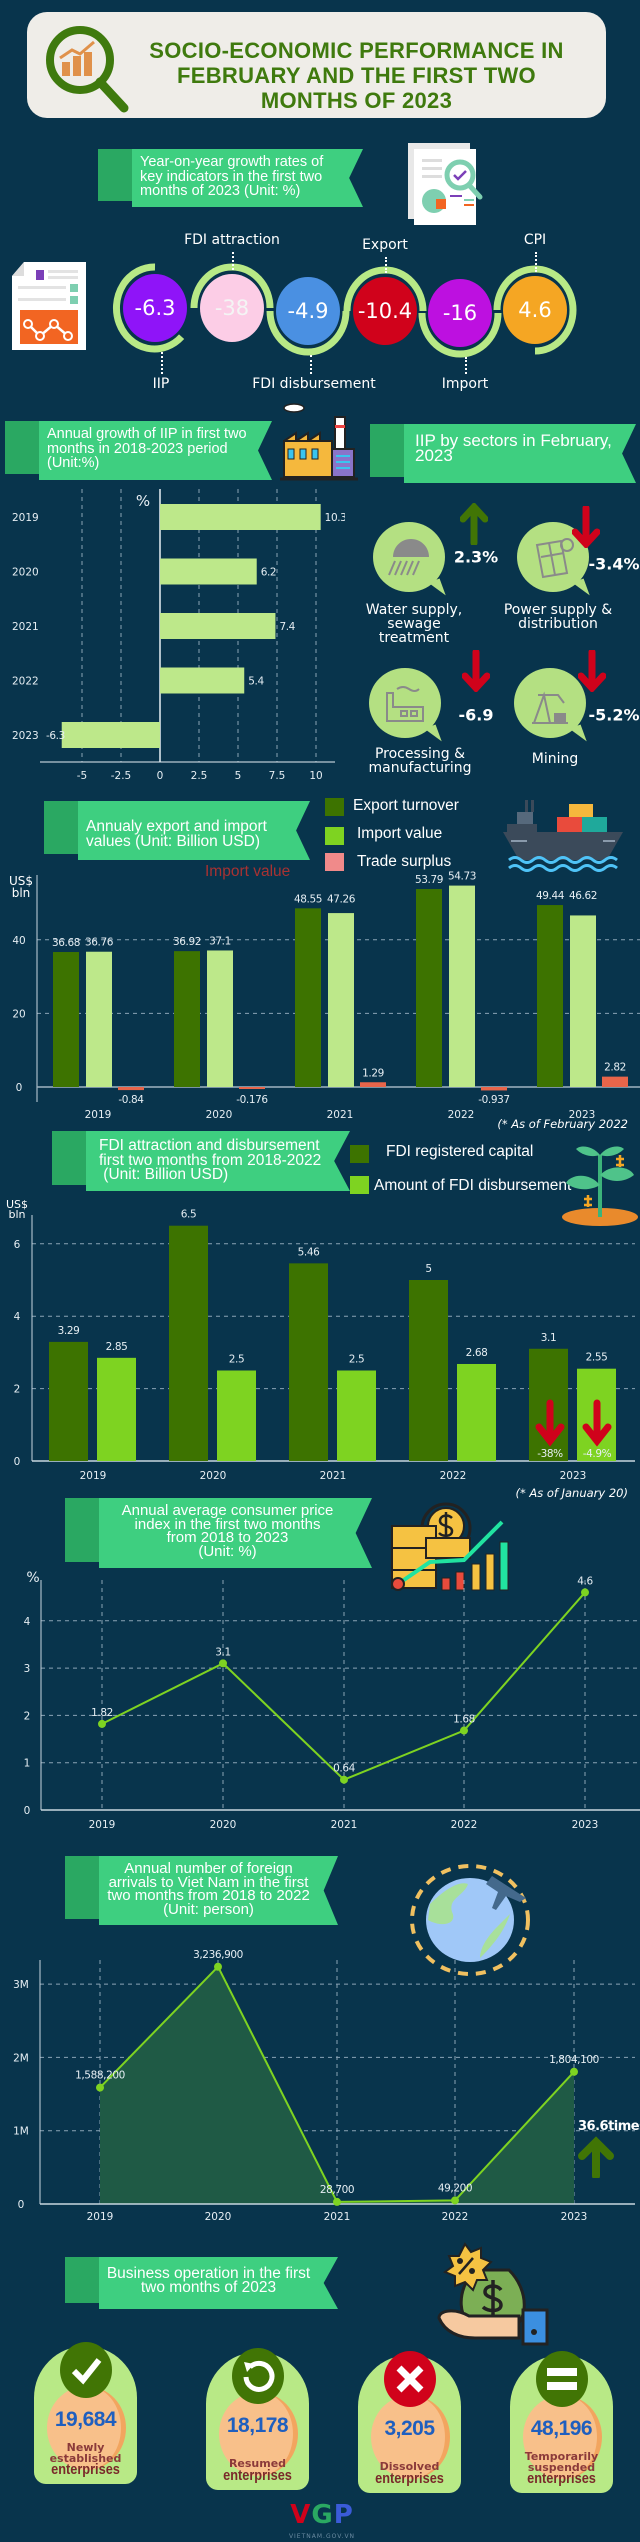  Describe the element at coordinates (208, 1895) in the screenshot. I see `banner-text: two months from 2018 to 2022` at that location.